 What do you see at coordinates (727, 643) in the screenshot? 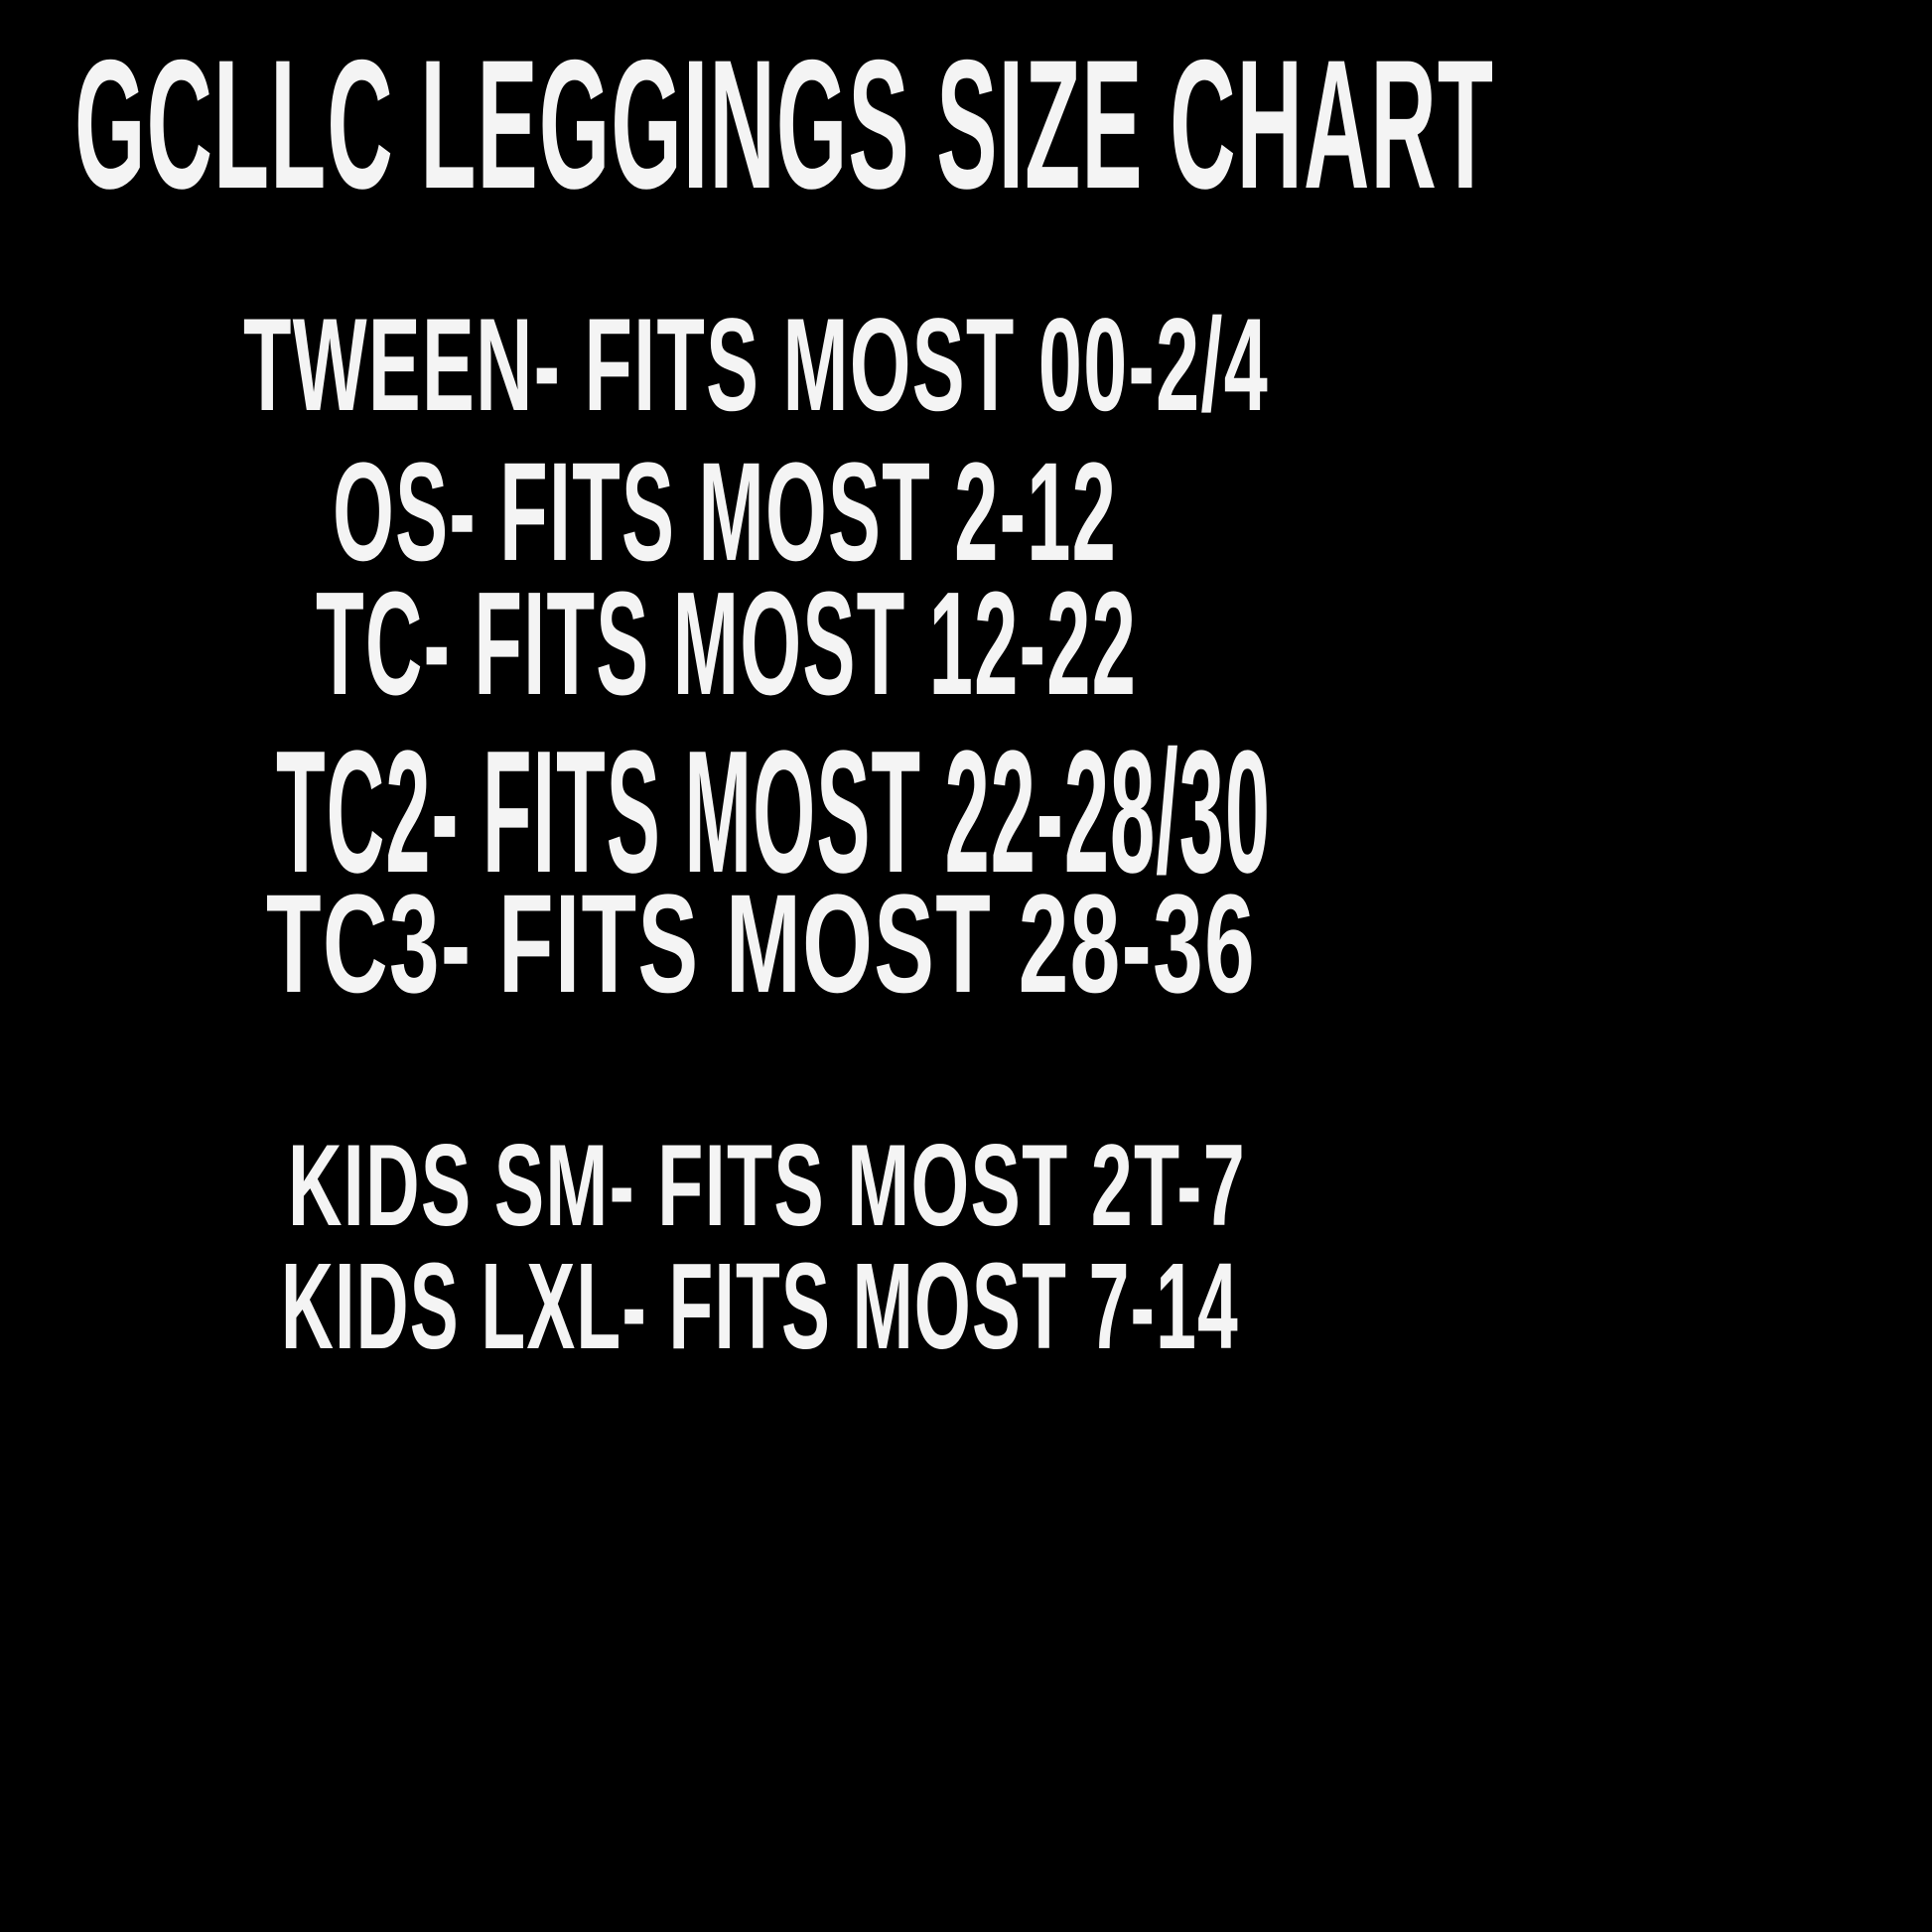
I see `size-row-tc: TC- FITS MOST 12-22` at bounding box center [727, 643].